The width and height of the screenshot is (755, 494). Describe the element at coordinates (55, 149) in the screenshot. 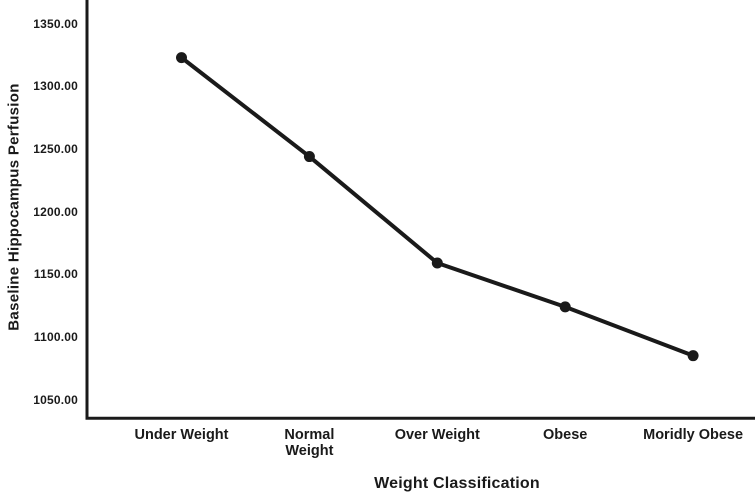

I see `y-tick-label: 1250.00` at that location.